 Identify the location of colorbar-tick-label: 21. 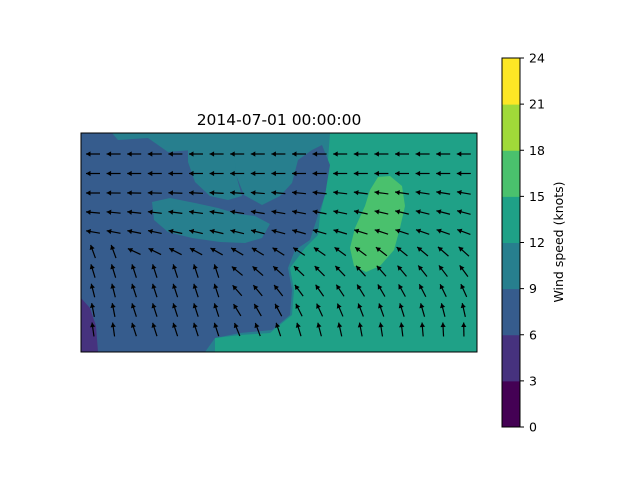
(537, 104).